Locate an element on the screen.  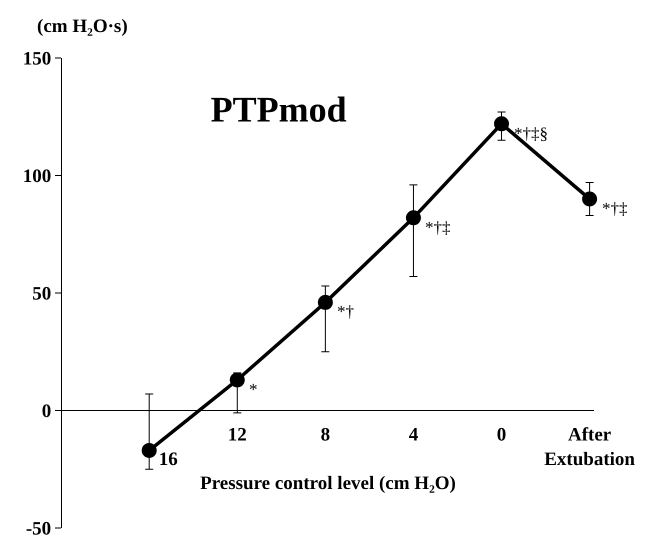
x-tick-label: After Extubation is located at coordinates (590, 447).